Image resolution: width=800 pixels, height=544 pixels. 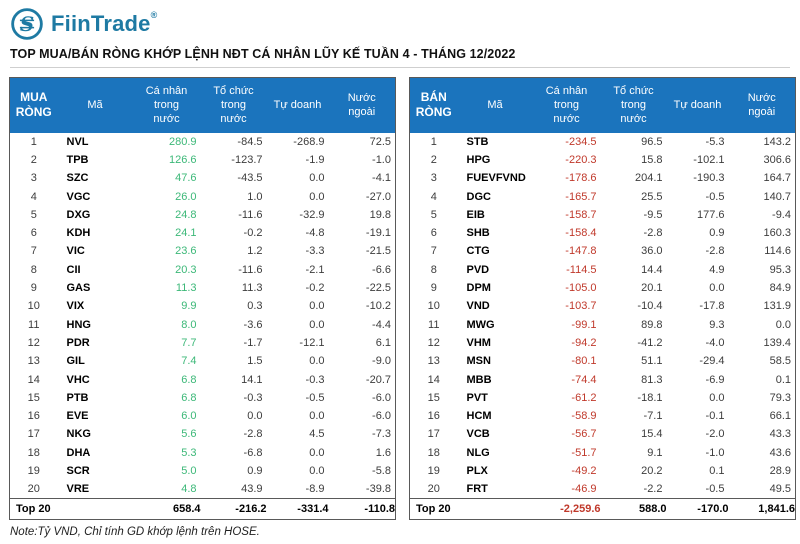 I want to click on ticker-cell: CII, so click(x=73, y=269).